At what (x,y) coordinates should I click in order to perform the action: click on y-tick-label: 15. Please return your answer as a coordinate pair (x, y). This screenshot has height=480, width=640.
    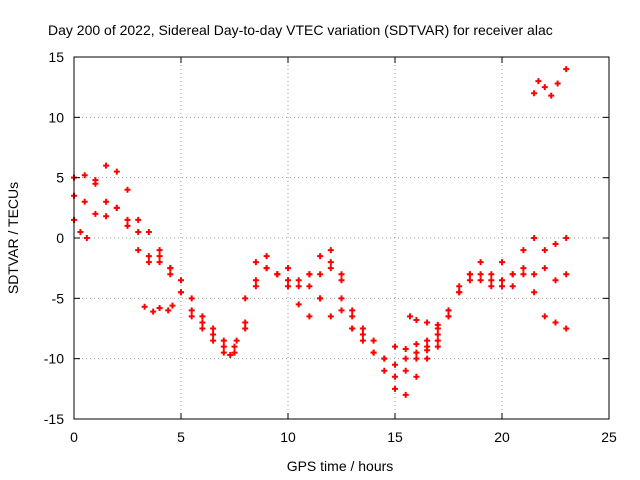
    Looking at the image, I should click on (56, 57).